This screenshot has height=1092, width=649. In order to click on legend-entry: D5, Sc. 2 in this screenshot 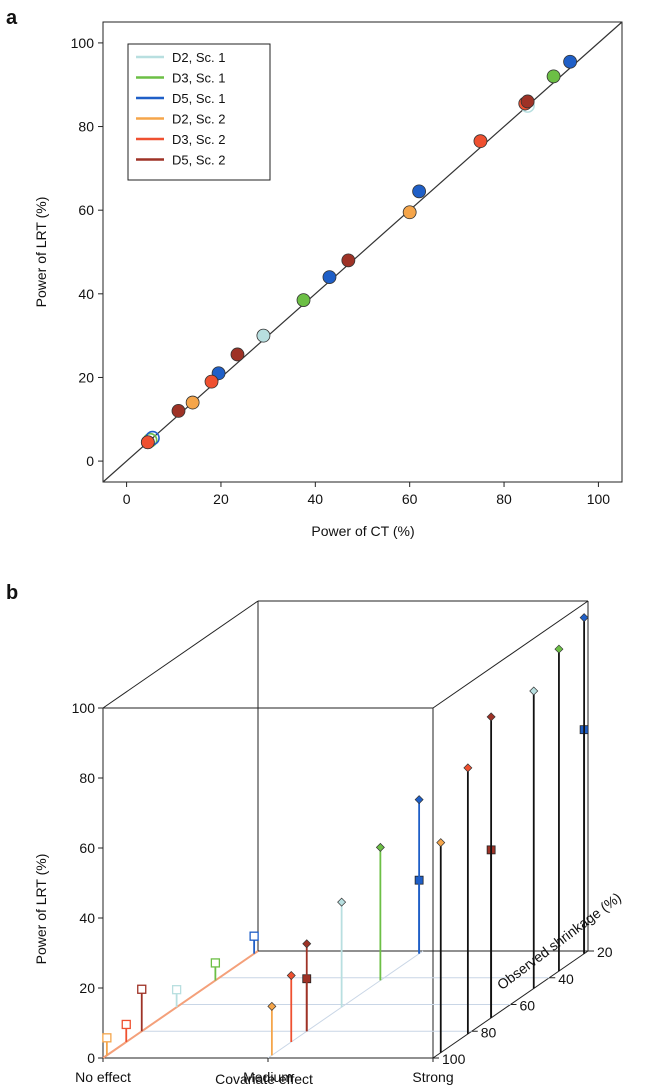, I will do `click(198, 160)`.